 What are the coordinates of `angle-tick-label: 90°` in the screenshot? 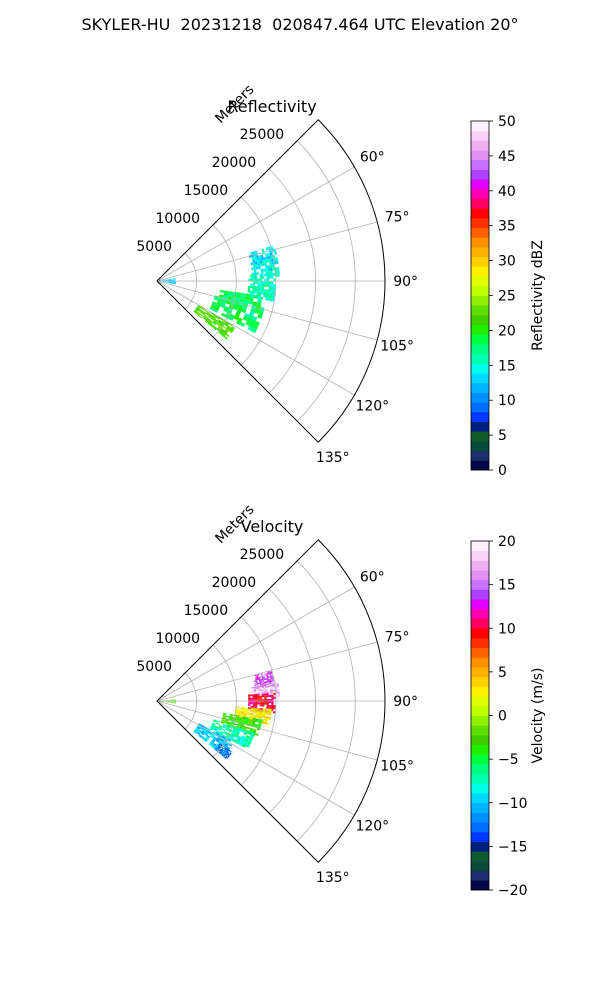 It's located at (405, 702).